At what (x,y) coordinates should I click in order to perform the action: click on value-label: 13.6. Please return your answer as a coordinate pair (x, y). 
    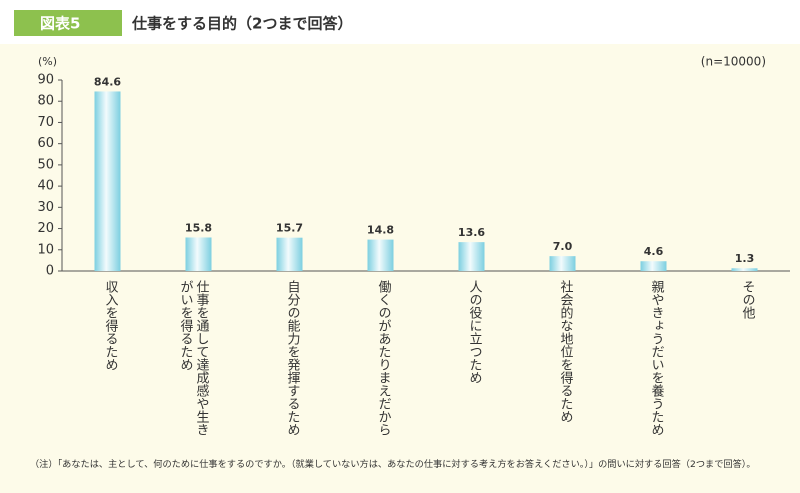
    Looking at the image, I should click on (471, 232).